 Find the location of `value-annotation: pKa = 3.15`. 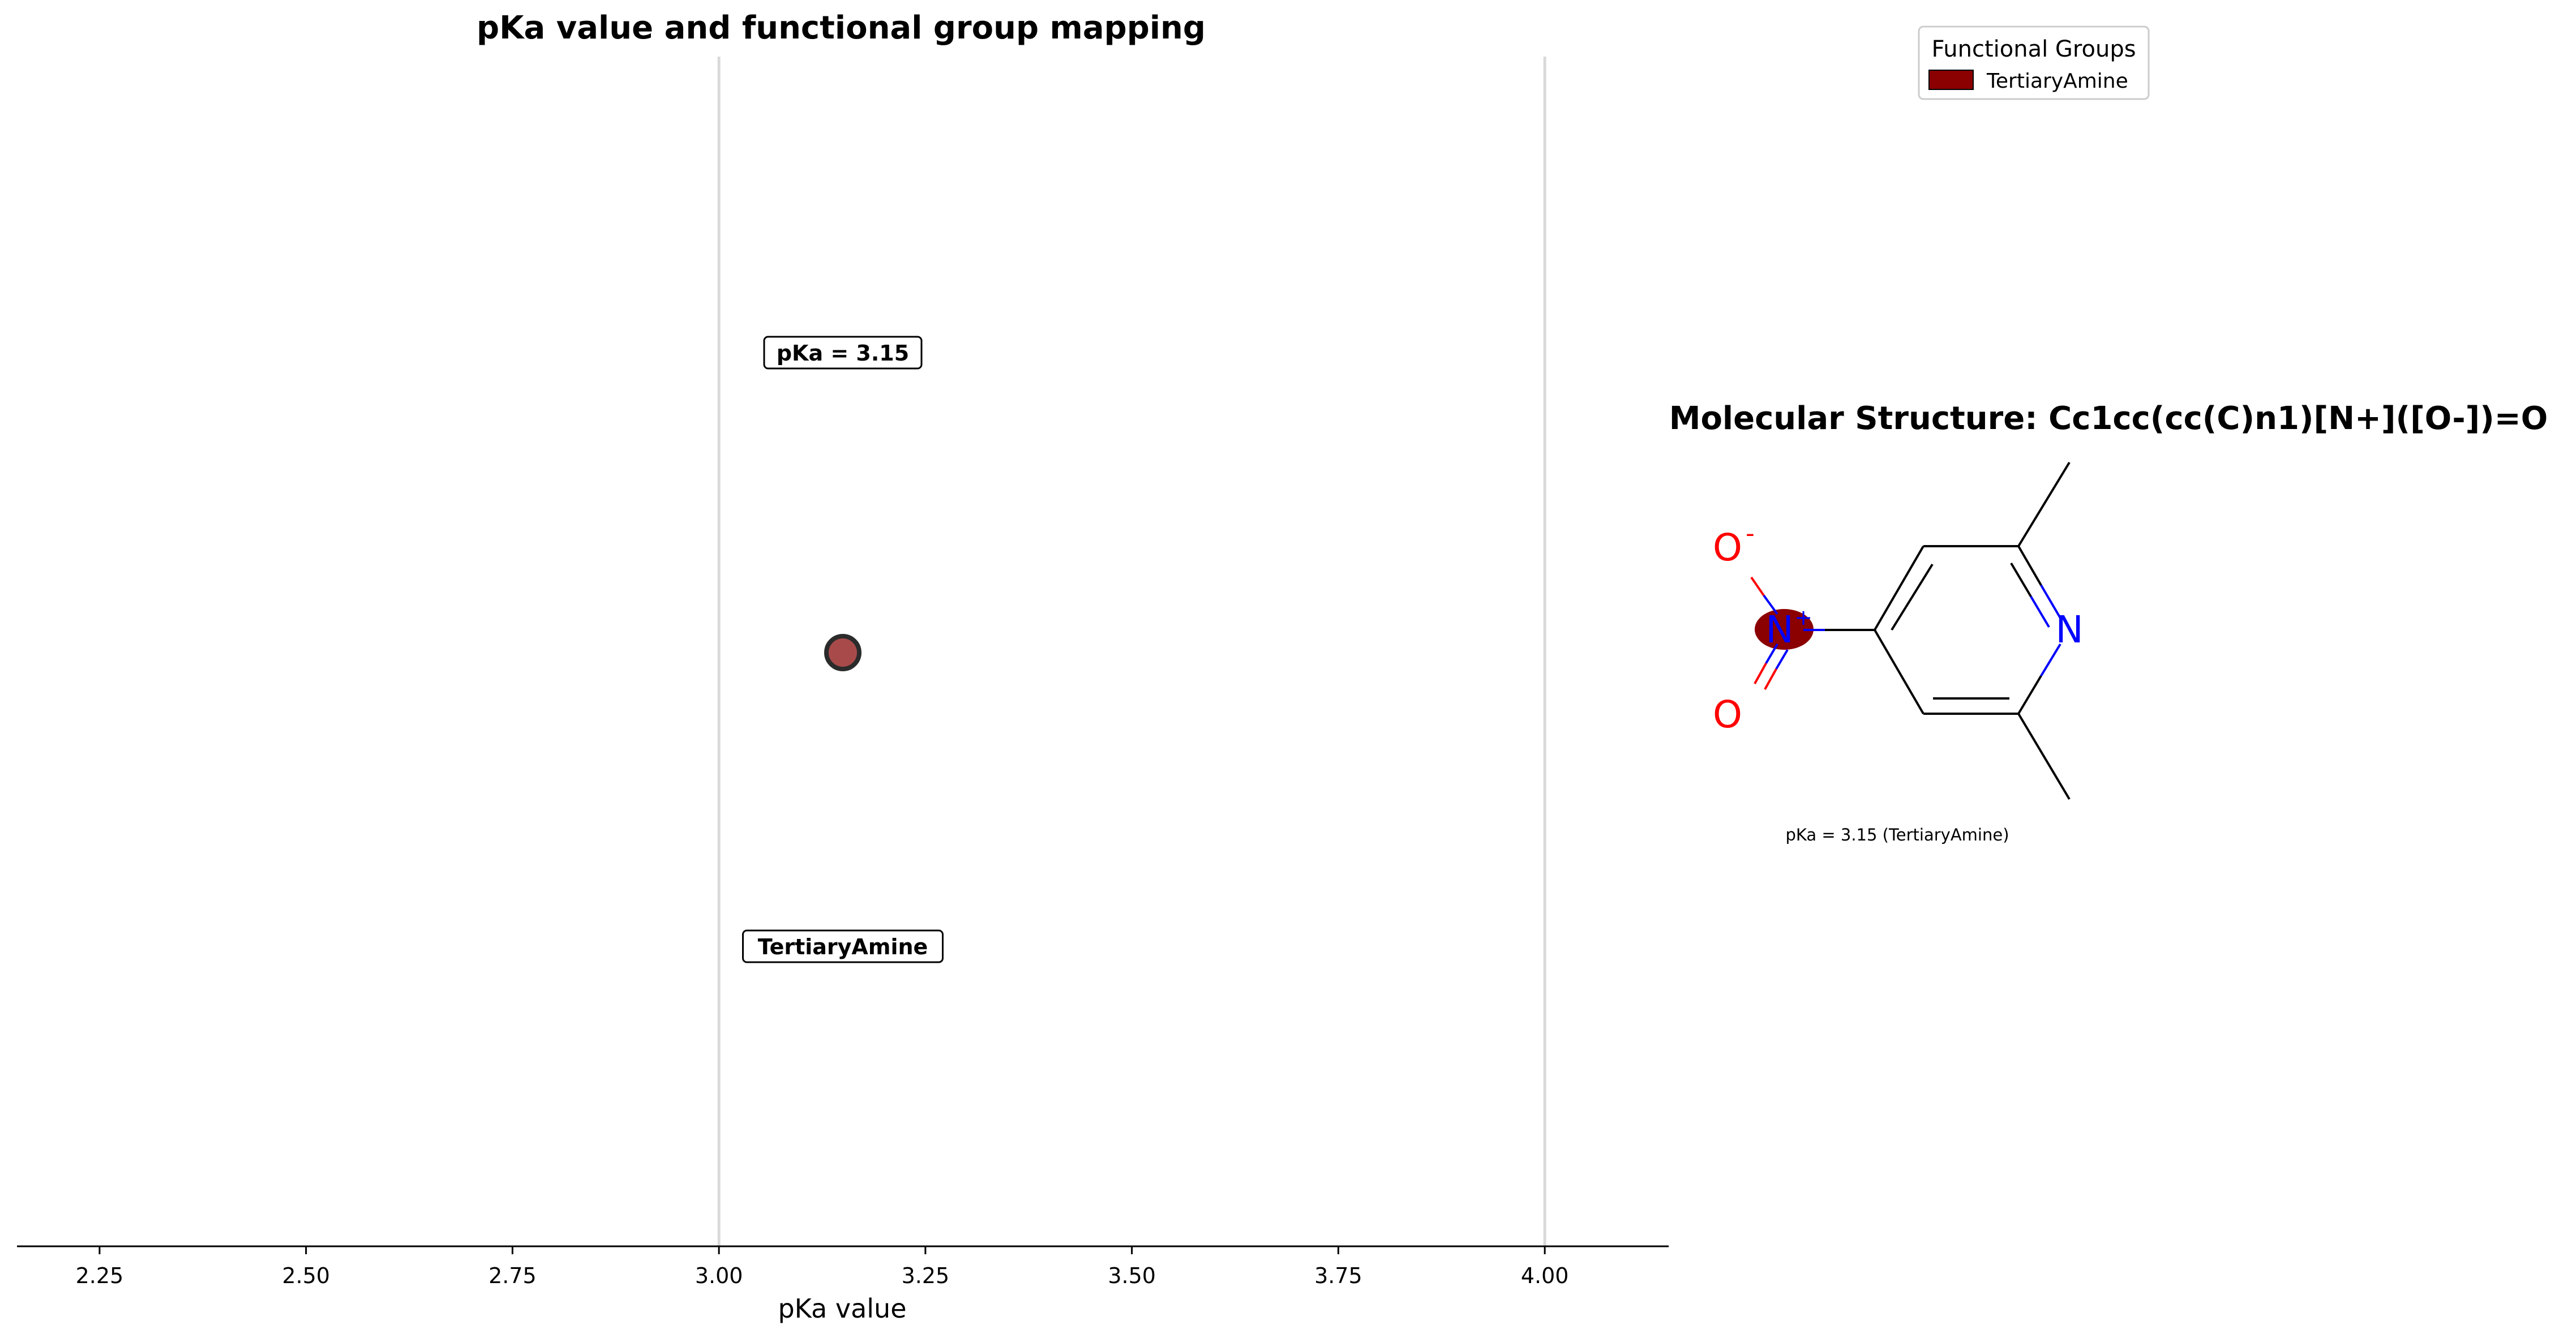

value-annotation: pKa = 3.15 is located at coordinates (843, 353).